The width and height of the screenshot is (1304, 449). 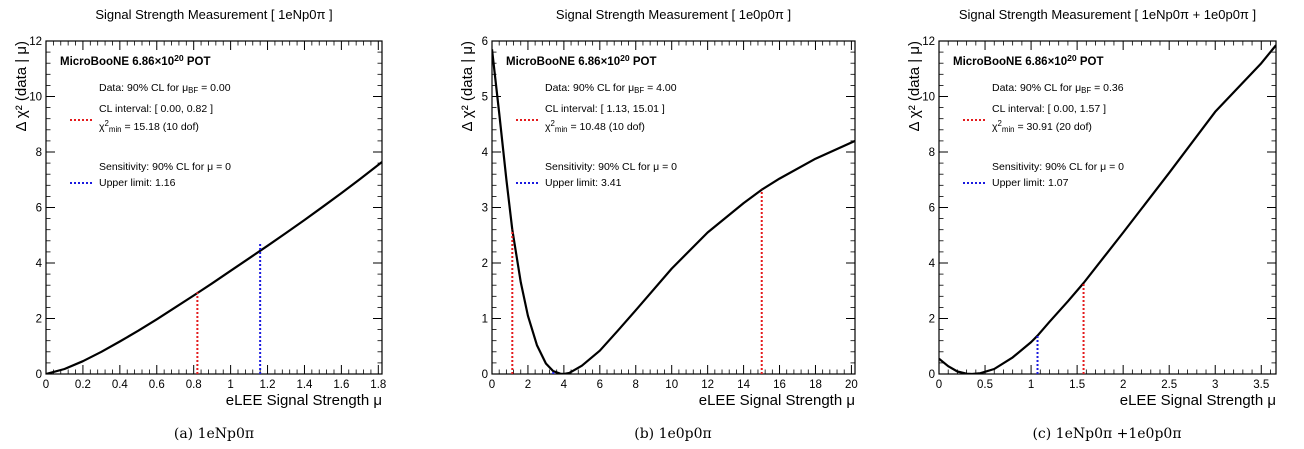 I want to click on x-tick-label: 4, so click(x=564, y=385).